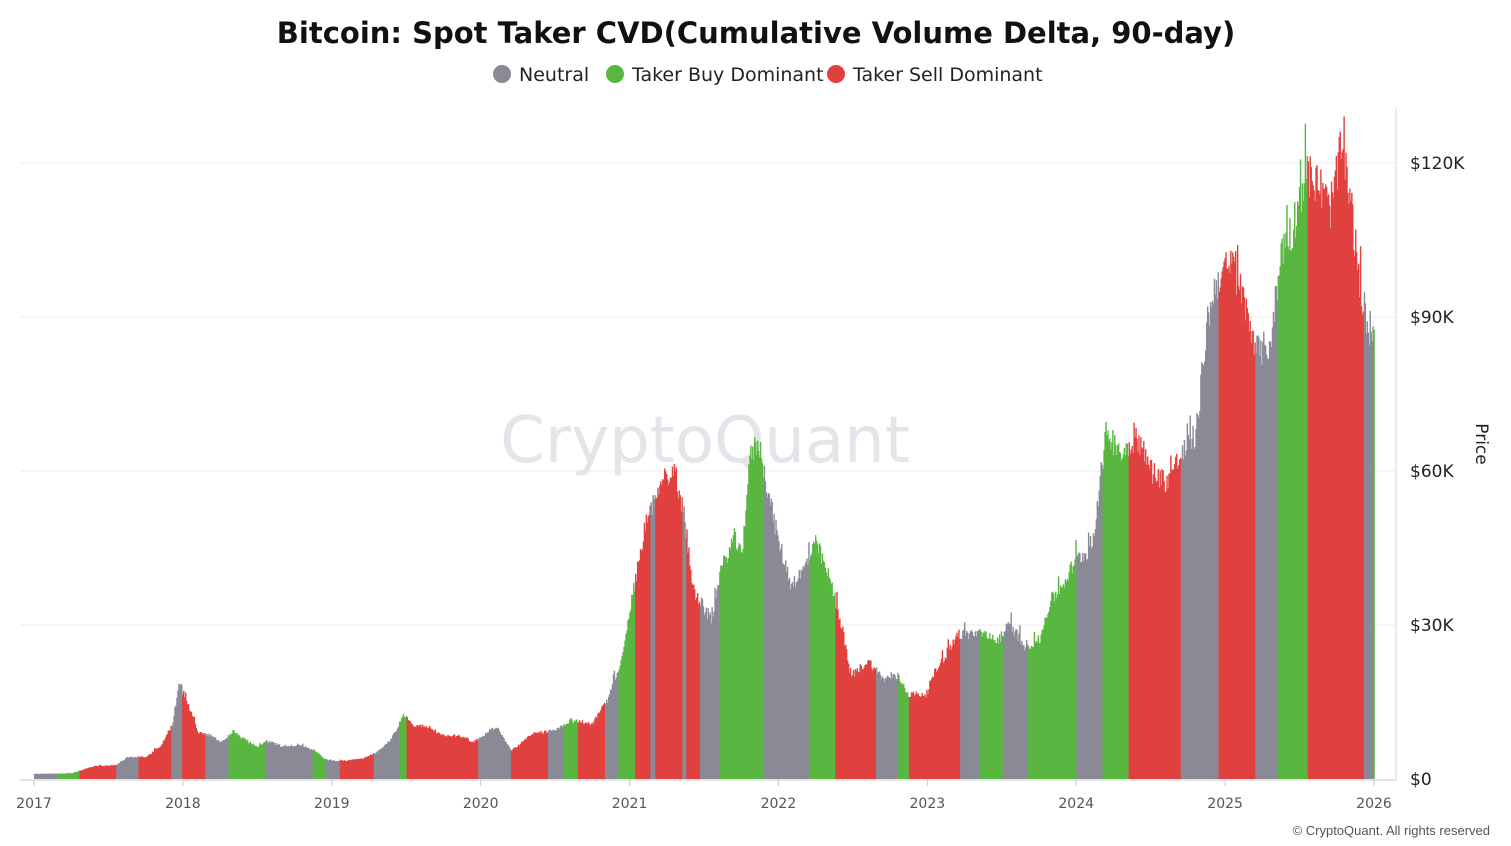 This screenshot has height=846, width=1511. Describe the element at coordinates (715, 75) in the screenshot. I see `legend-item-buy: Taker Buy Dominant` at that location.